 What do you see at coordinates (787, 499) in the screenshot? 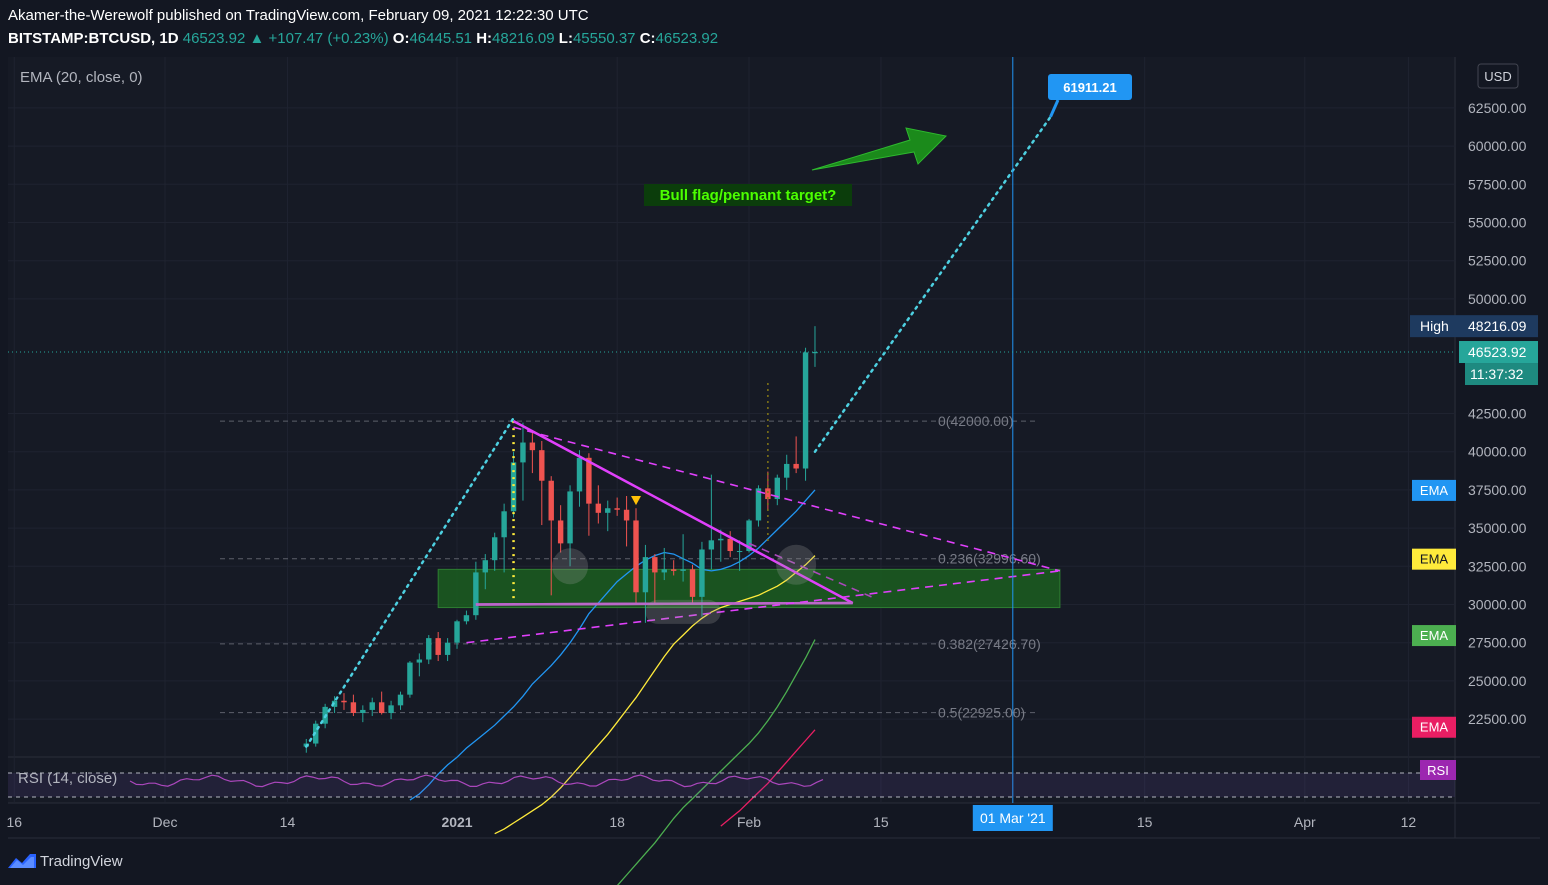
I see `channel-upper-line` at bounding box center [787, 499].